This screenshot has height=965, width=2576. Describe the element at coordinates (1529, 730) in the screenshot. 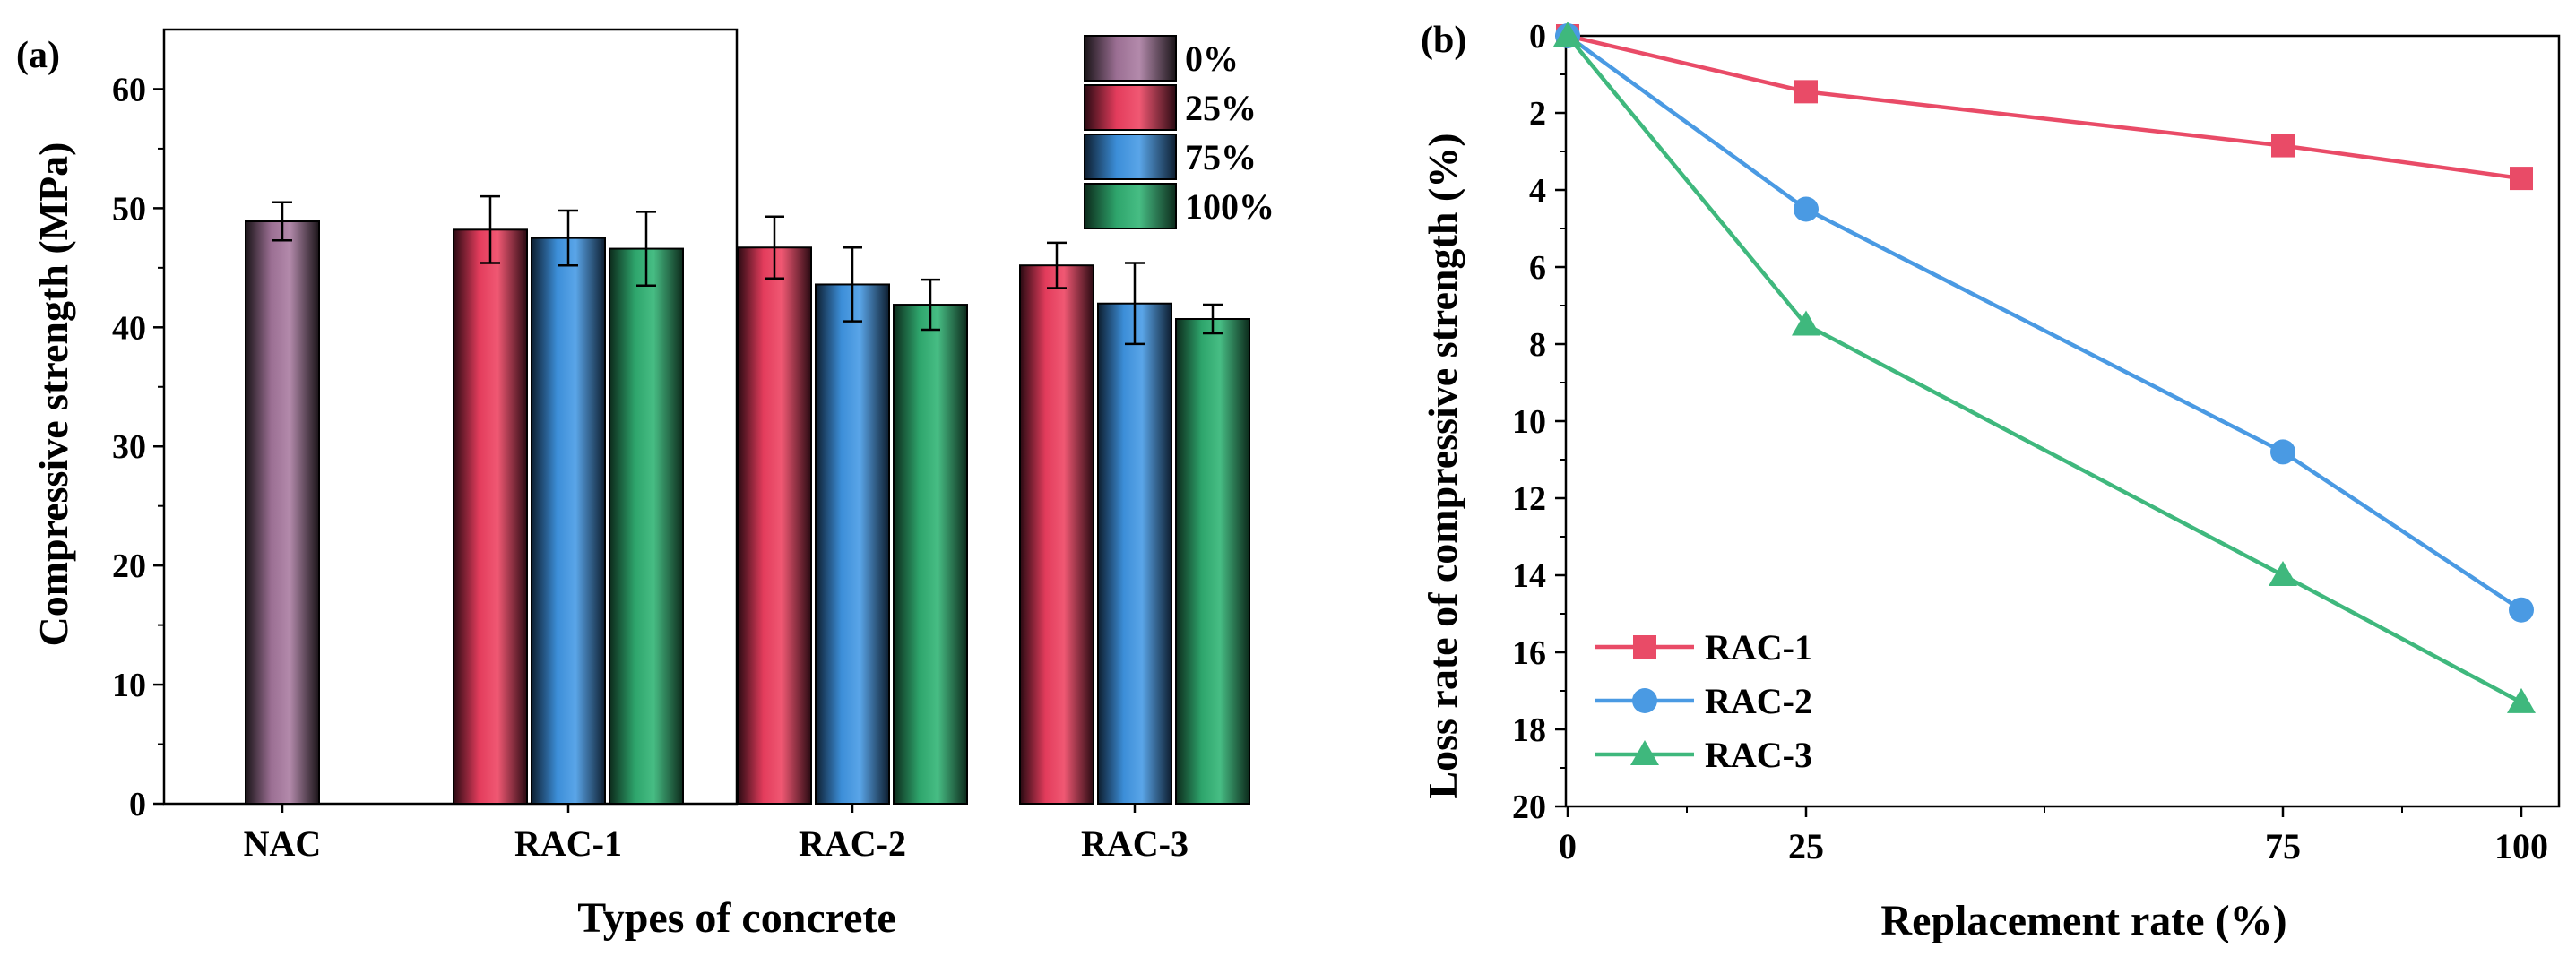

I see `y-tick-label: 18` at that location.